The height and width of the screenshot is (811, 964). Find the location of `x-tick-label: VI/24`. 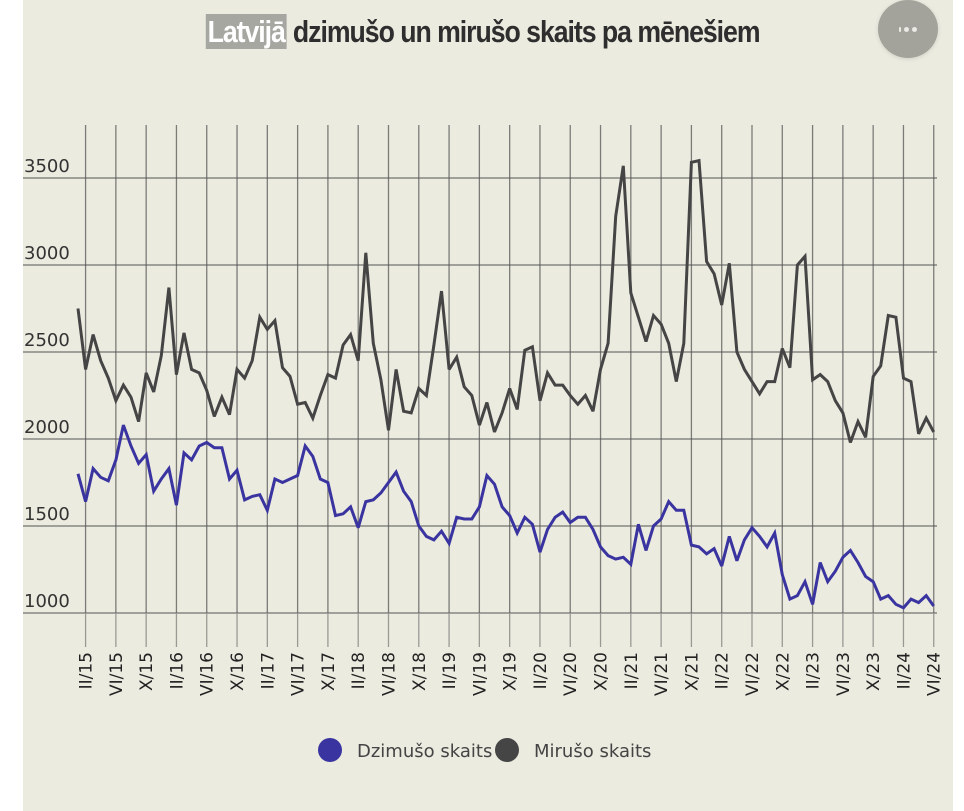

x-tick-label: VI/24 is located at coordinates (935, 674).